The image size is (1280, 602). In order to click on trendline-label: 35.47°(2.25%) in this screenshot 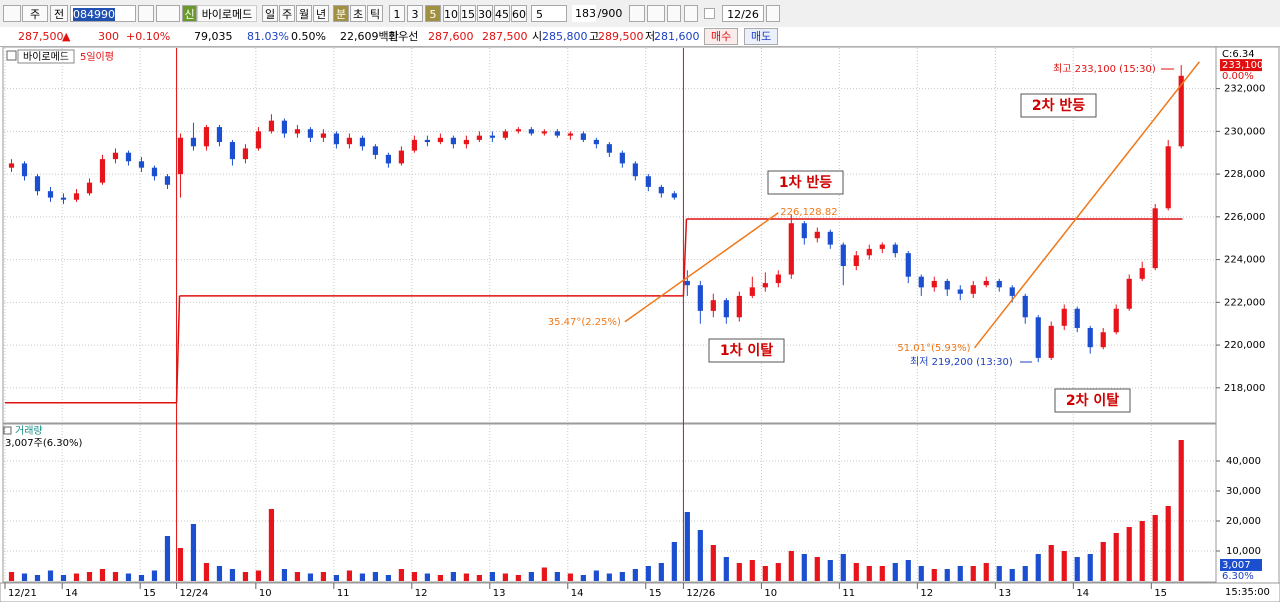, I will do `click(584, 322)`.